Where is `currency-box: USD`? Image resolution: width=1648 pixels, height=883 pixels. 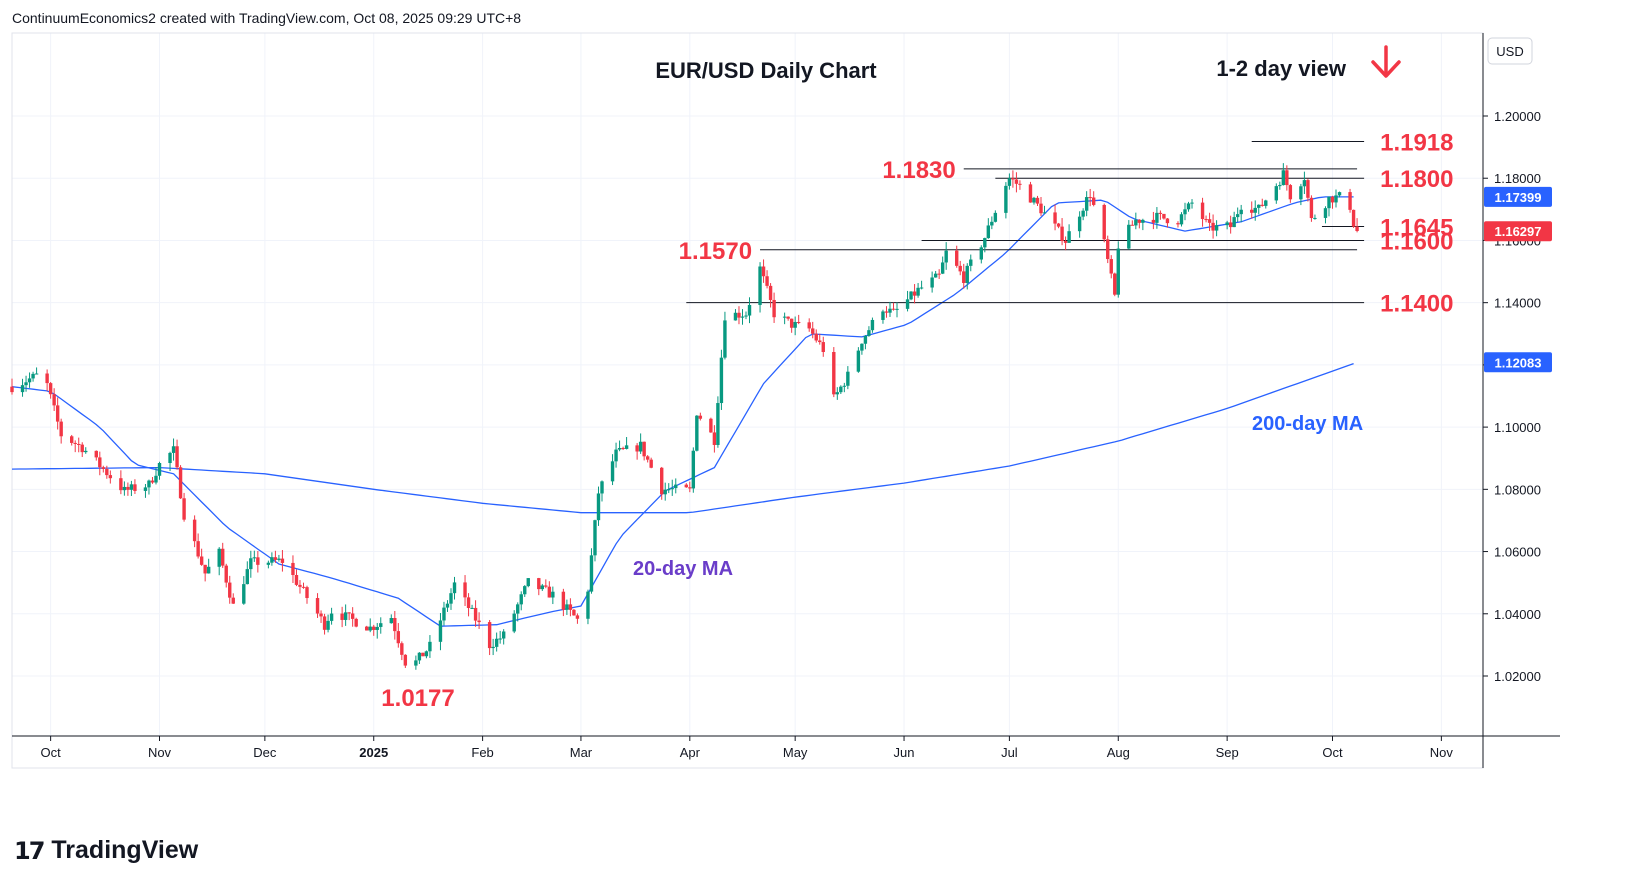
currency-box: USD is located at coordinates (1510, 51).